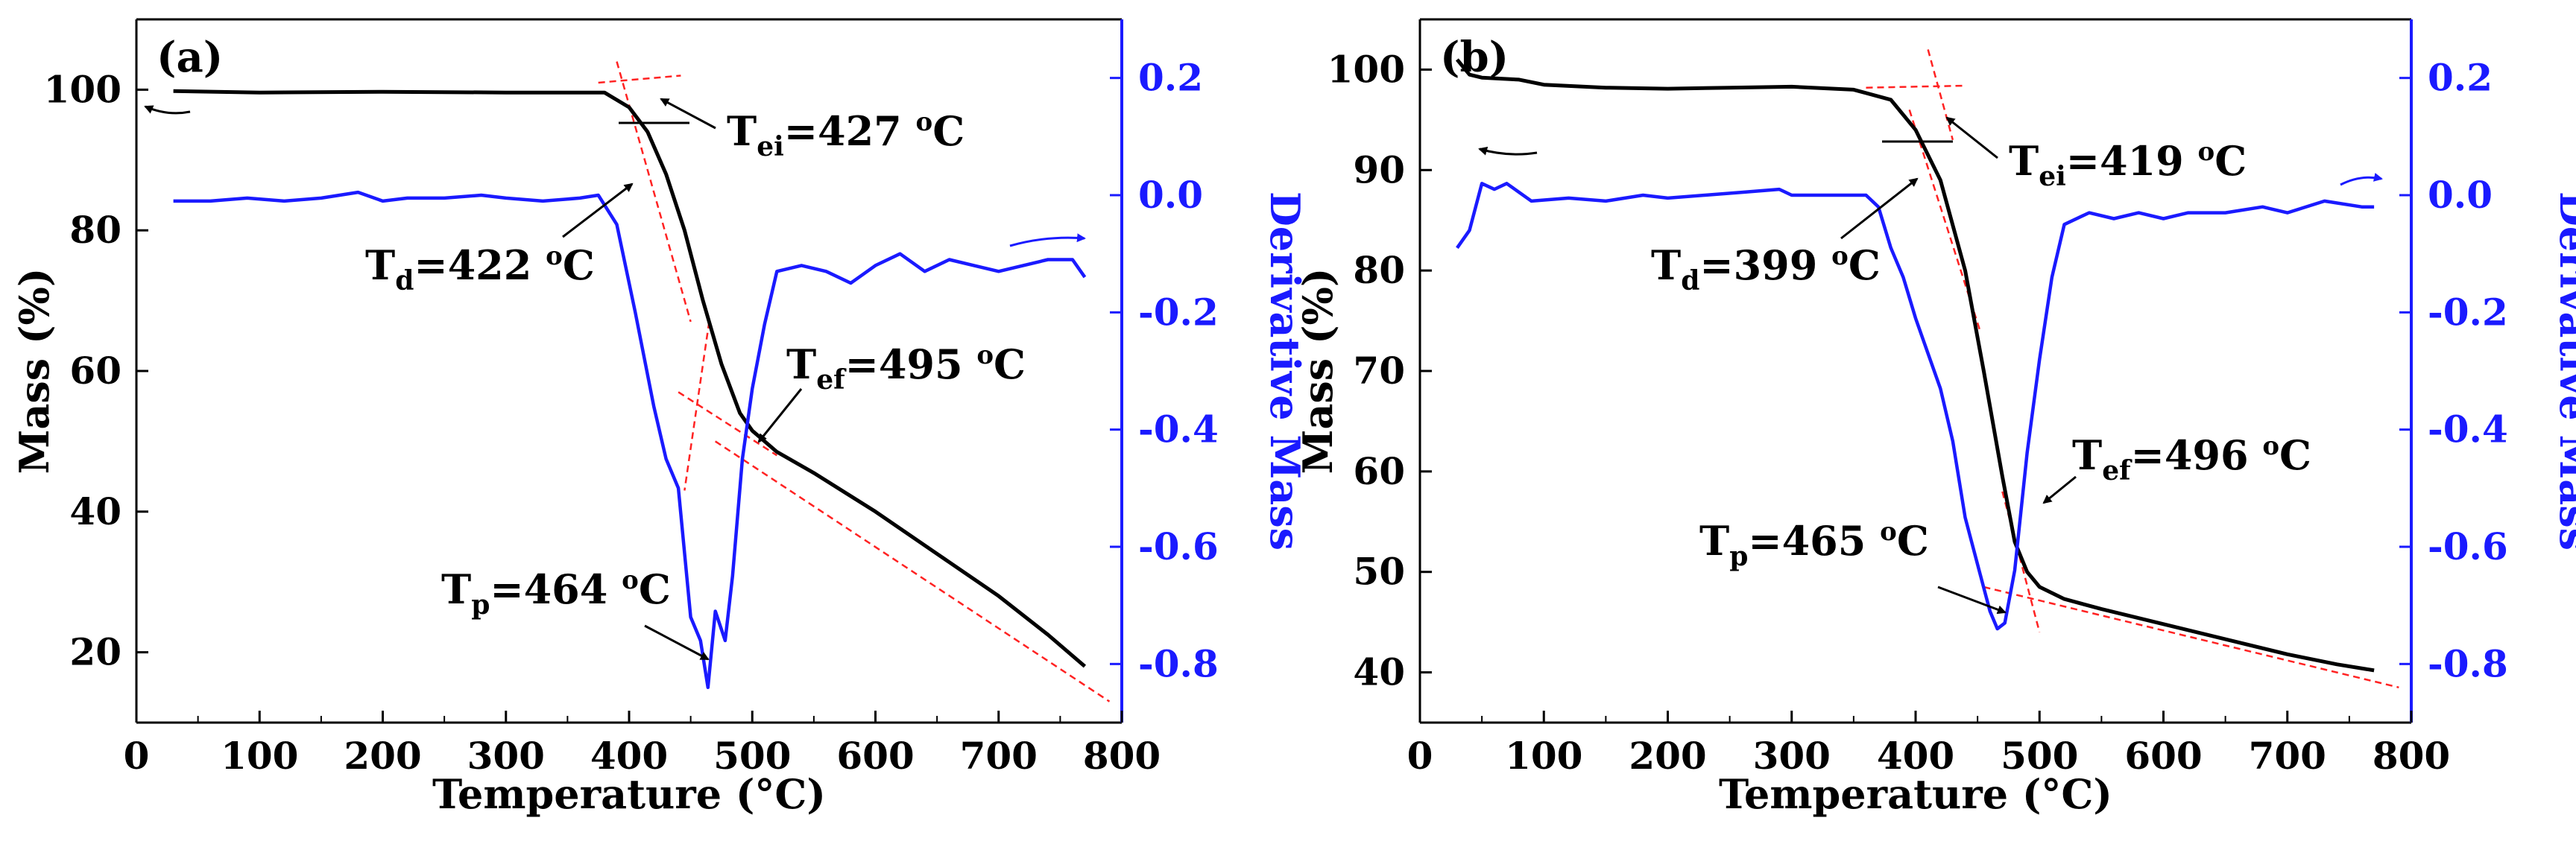 The image size is (2576, 847). I want to click on y-left-tick-label: 100, so click(1366, 69).